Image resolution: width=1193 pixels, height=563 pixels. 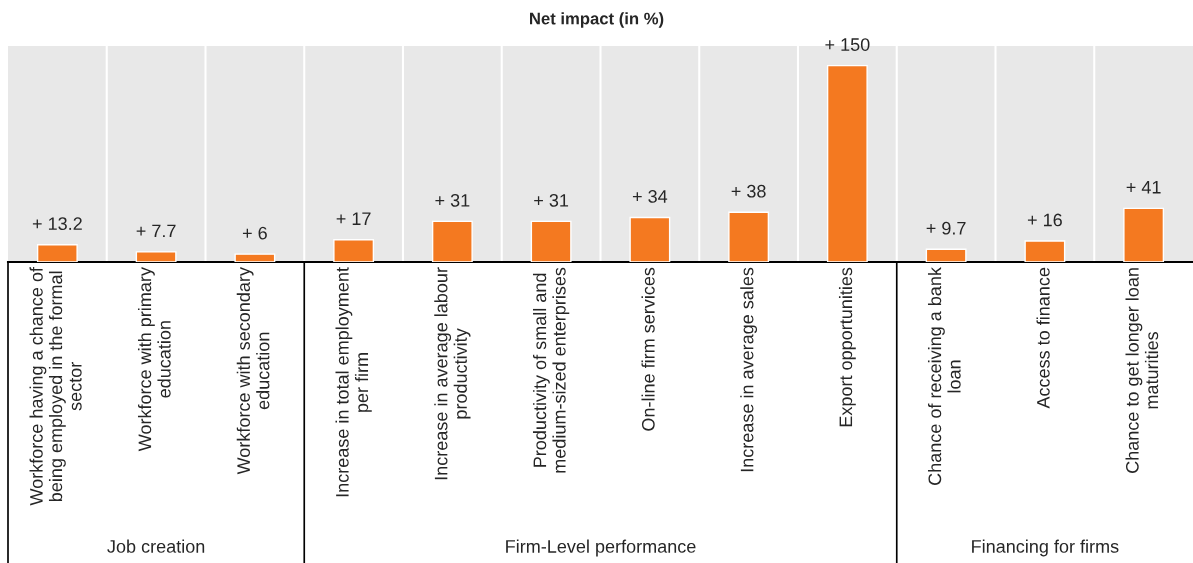 What do you see at coordinates (353, 382) in the screenshot?
I see `x-tick-label: Increase in total employment per firm` at bounding box center [353, 382].